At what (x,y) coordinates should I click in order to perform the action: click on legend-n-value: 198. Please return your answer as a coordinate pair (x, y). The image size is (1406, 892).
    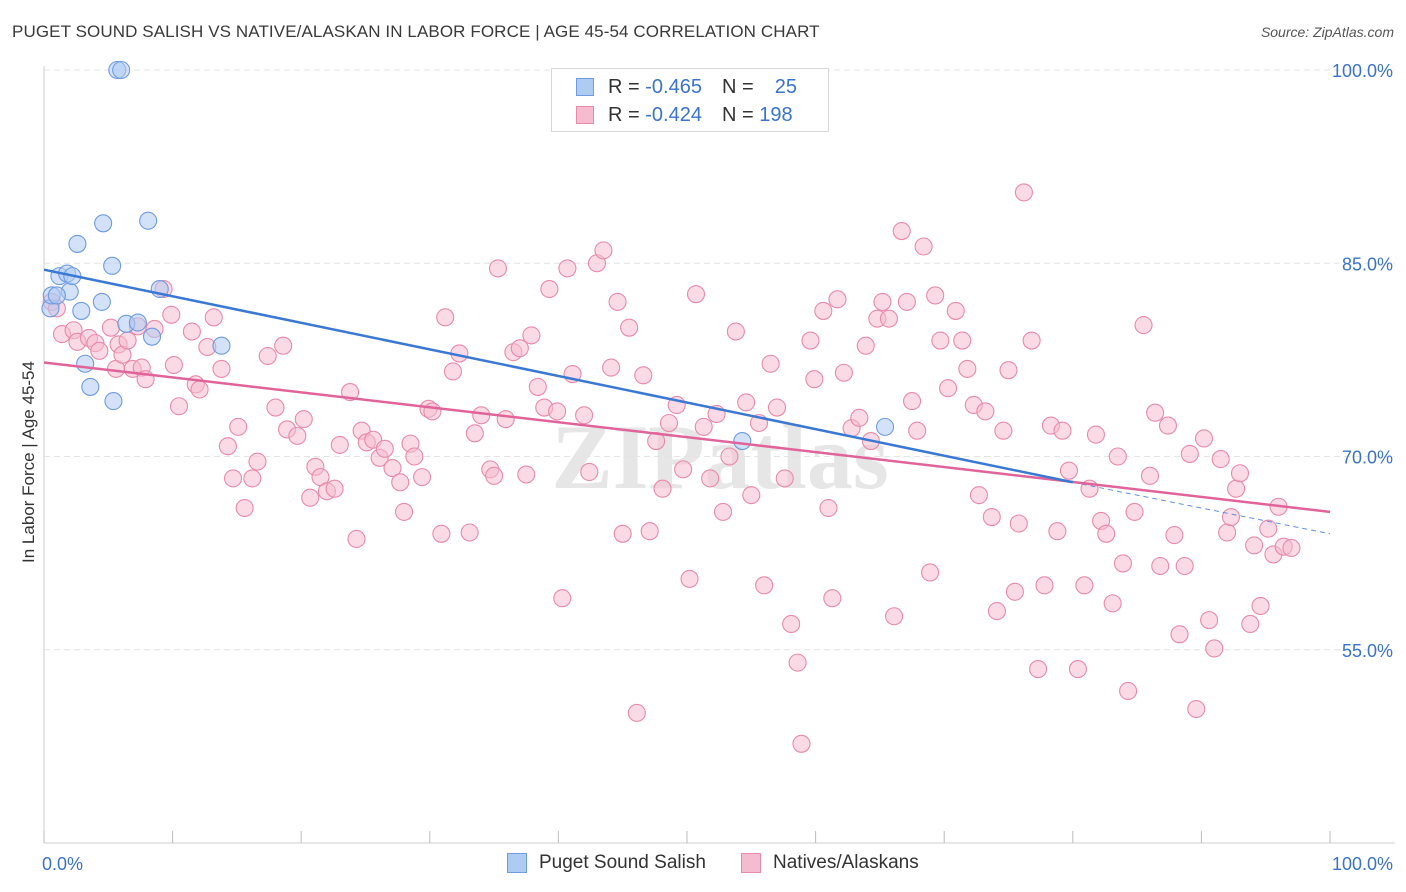
    Looking at the image, I should click on (776, 114).